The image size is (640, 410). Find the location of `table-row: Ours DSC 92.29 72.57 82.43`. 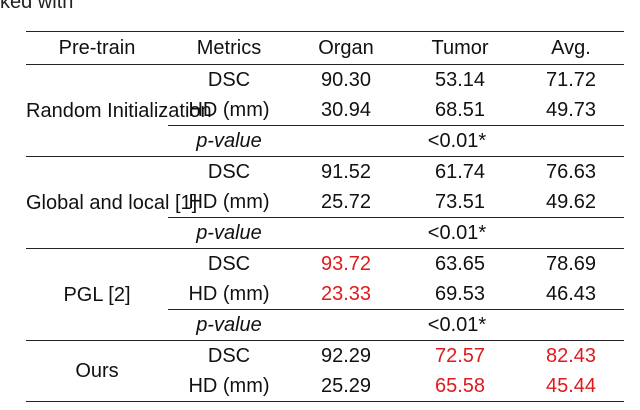

table-row: Ours DSC 92.29 72.57 82.43 is located at coordinates (325, 371).